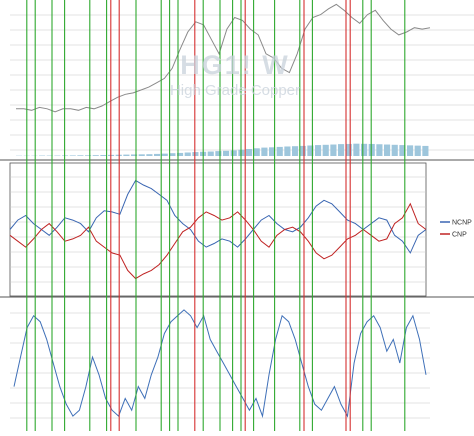  Describe the element at coordinates (456, 229) in the screenshot. I see `chart-legend: NCNP CNP` at that location.